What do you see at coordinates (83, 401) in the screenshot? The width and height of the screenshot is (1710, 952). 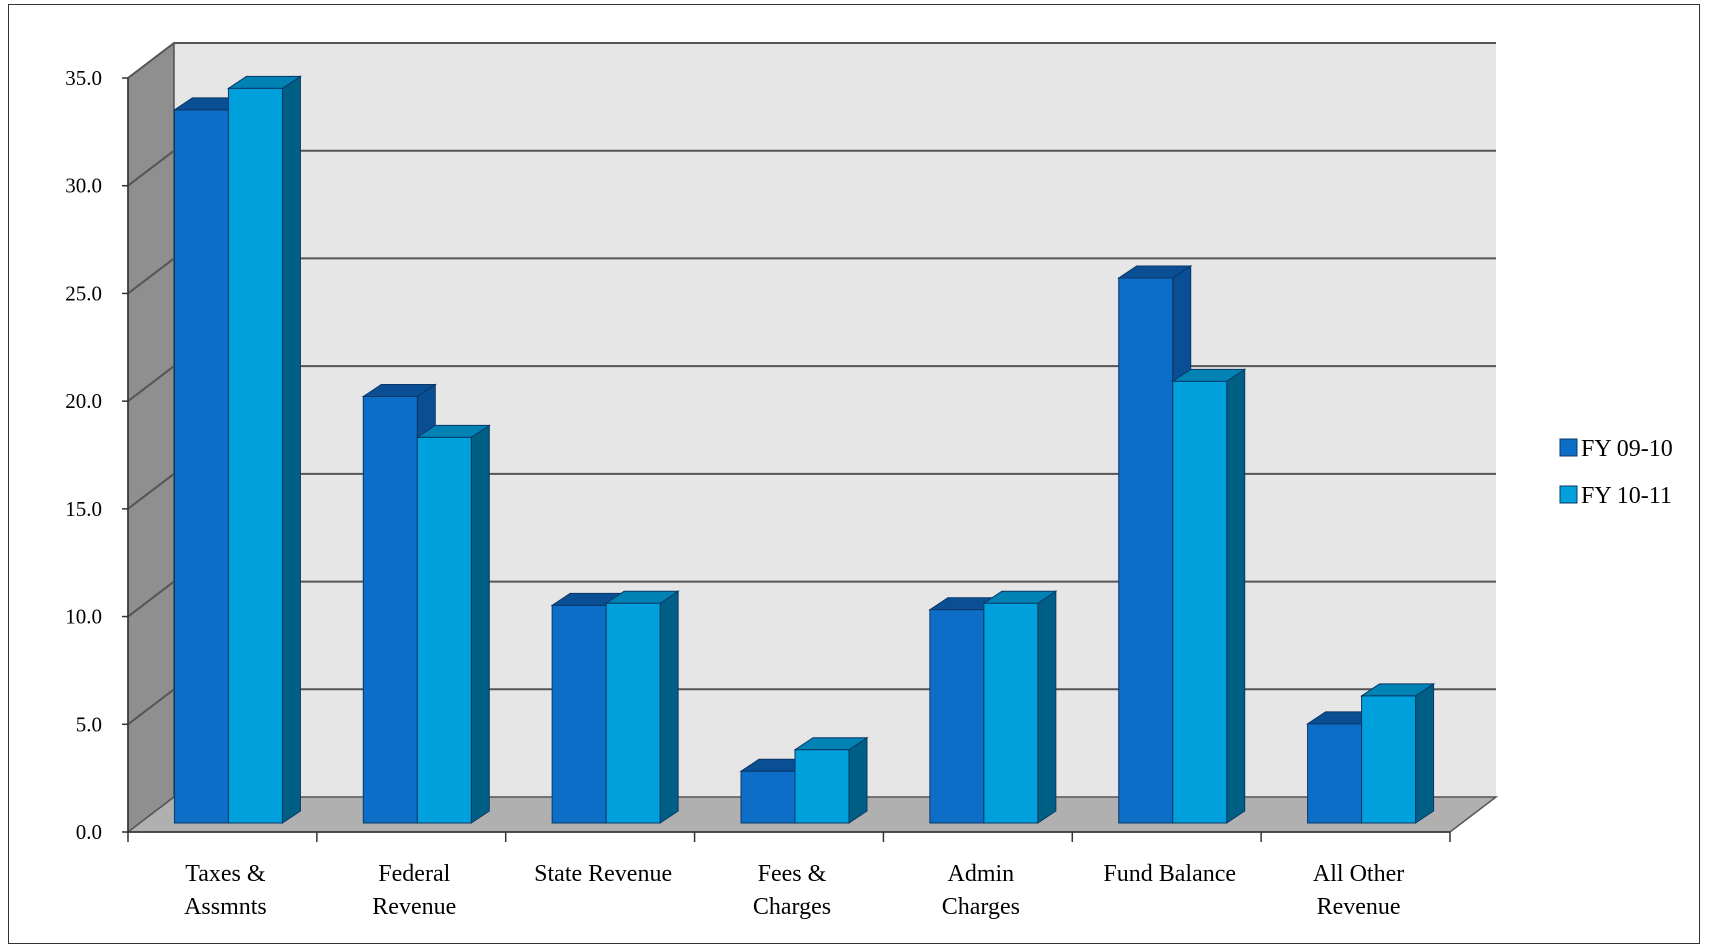 I see `y-tick-label: 20.0` at bounding box center [83, 401].